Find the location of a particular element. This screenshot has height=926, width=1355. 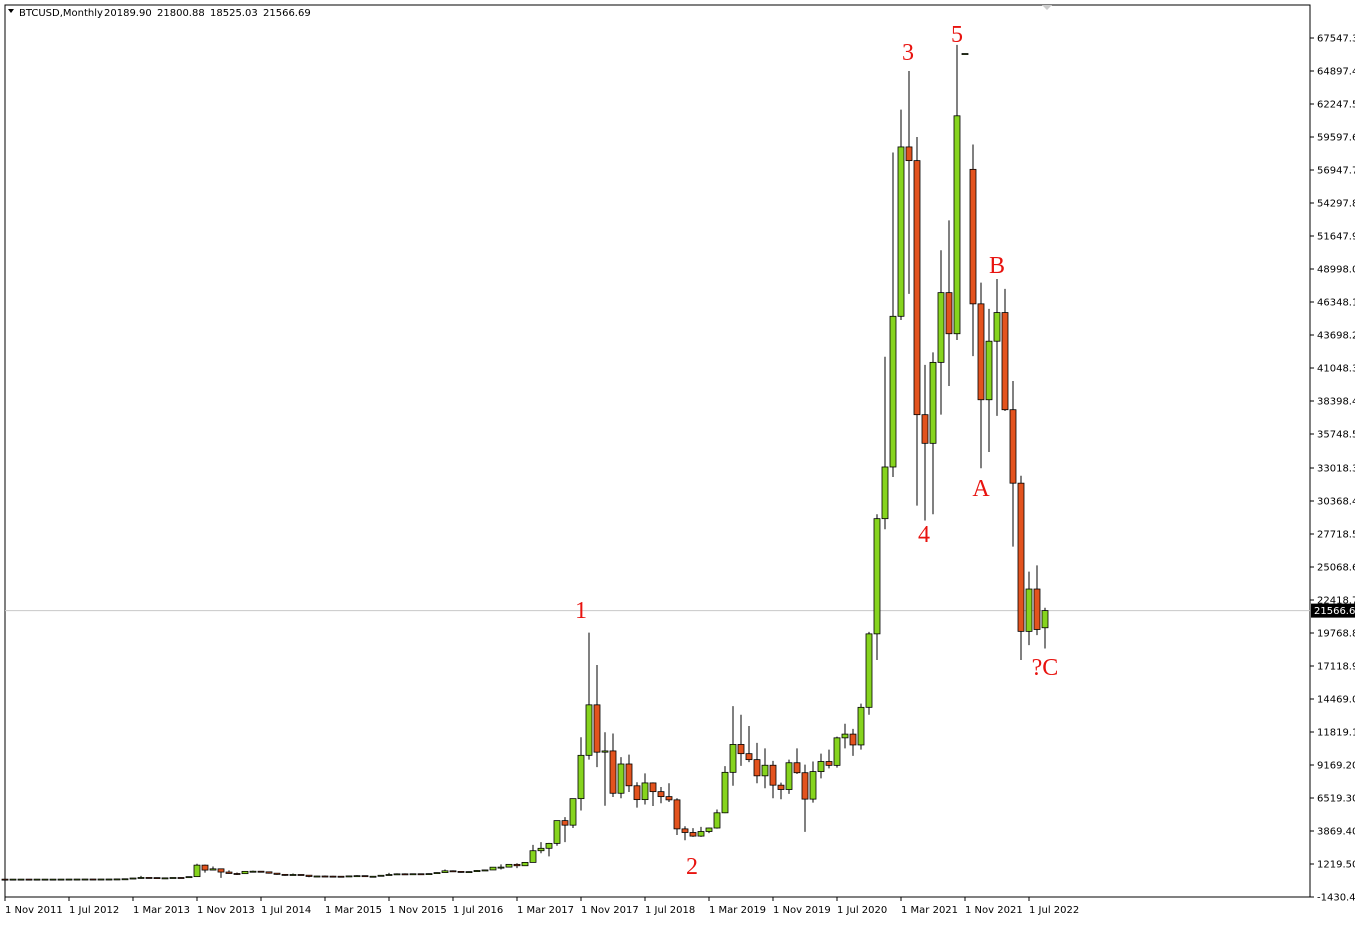

y-tick-label: 35748.50 is located at coordinates (1336, 435).